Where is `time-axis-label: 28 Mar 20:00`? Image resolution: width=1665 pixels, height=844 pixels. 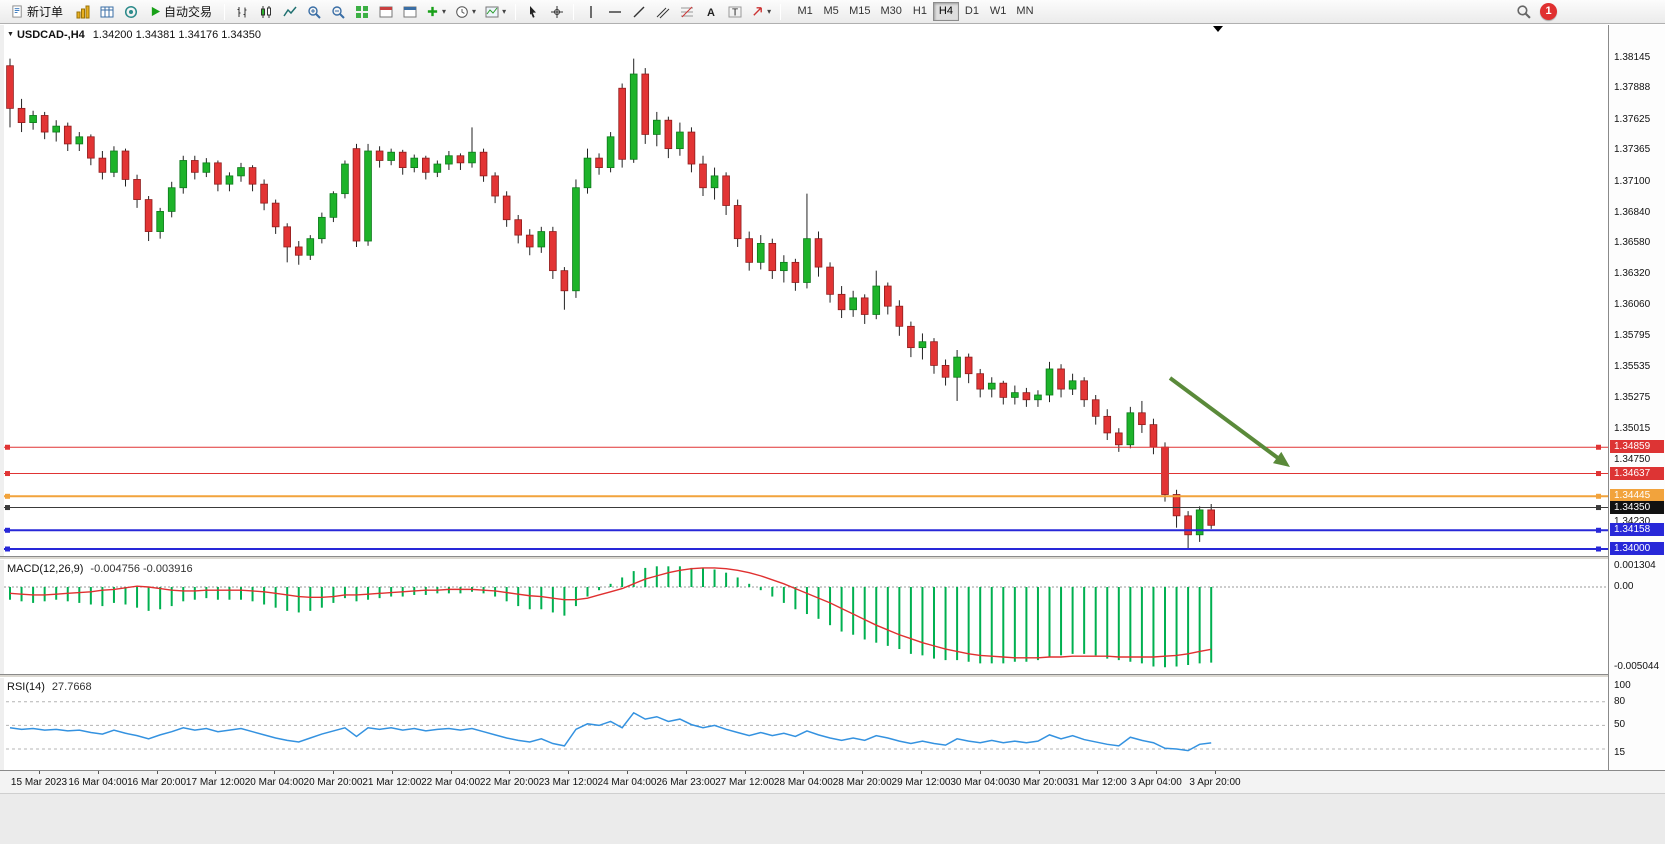 time-axis-label: 28 Mar 20:00 is located at coordinates (862, 782).